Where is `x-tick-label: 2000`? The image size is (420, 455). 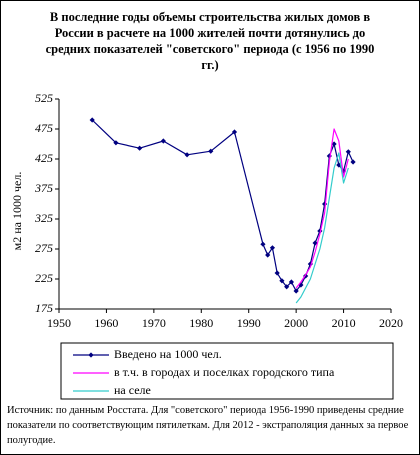 x-tick-label: 2000 is located at coordinates (296, 323).